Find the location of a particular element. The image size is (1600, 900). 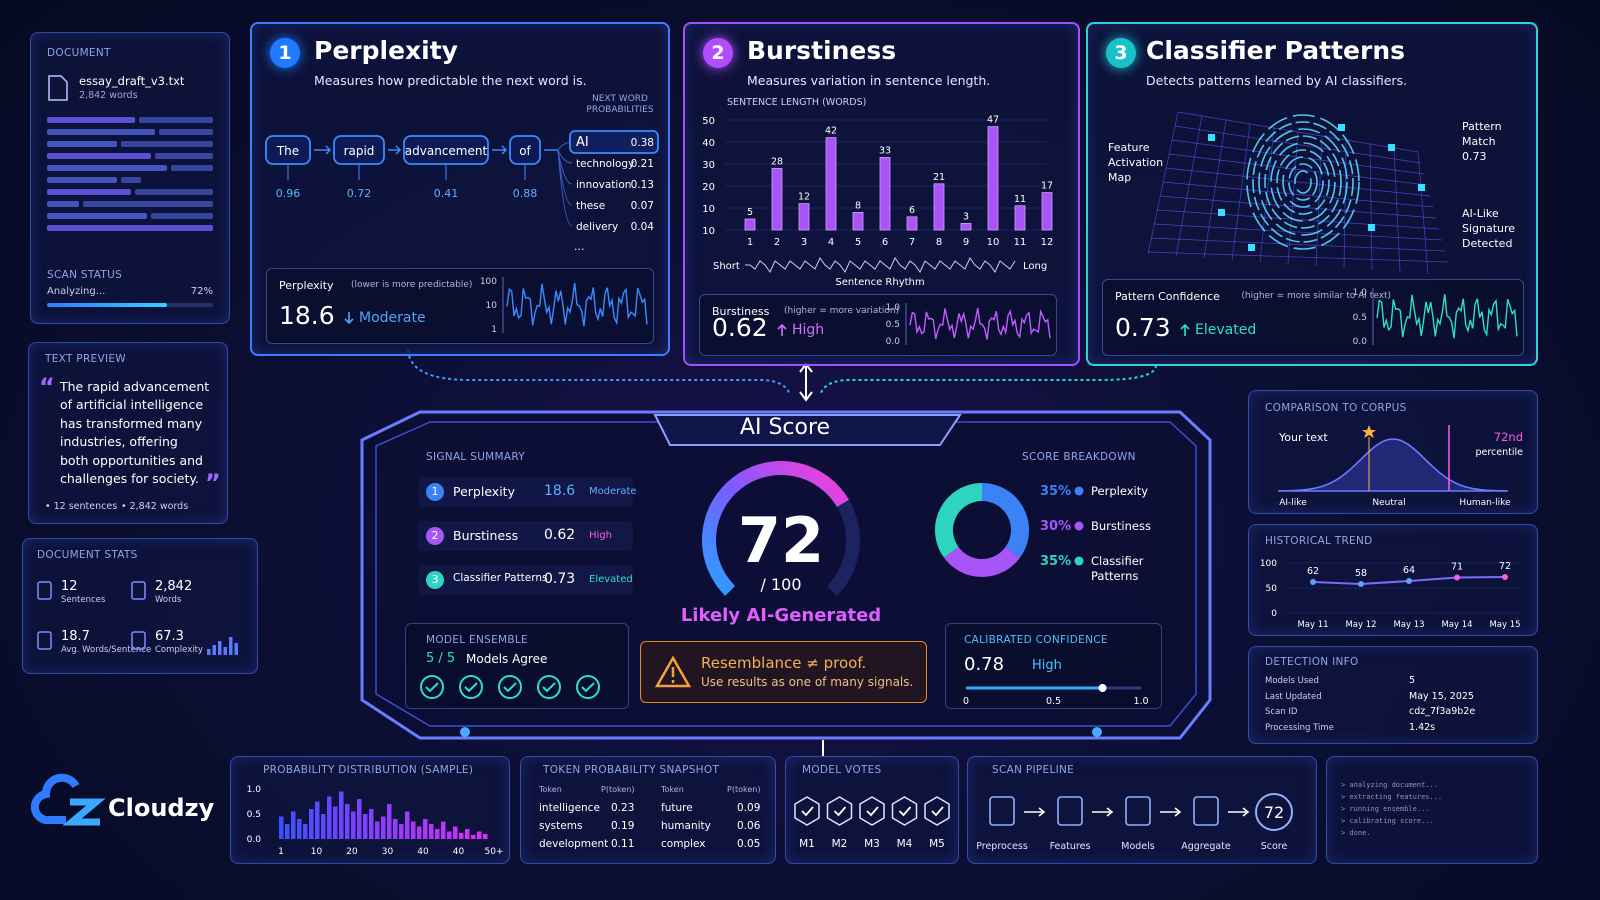

token-box is located at coordinates (359, 150).